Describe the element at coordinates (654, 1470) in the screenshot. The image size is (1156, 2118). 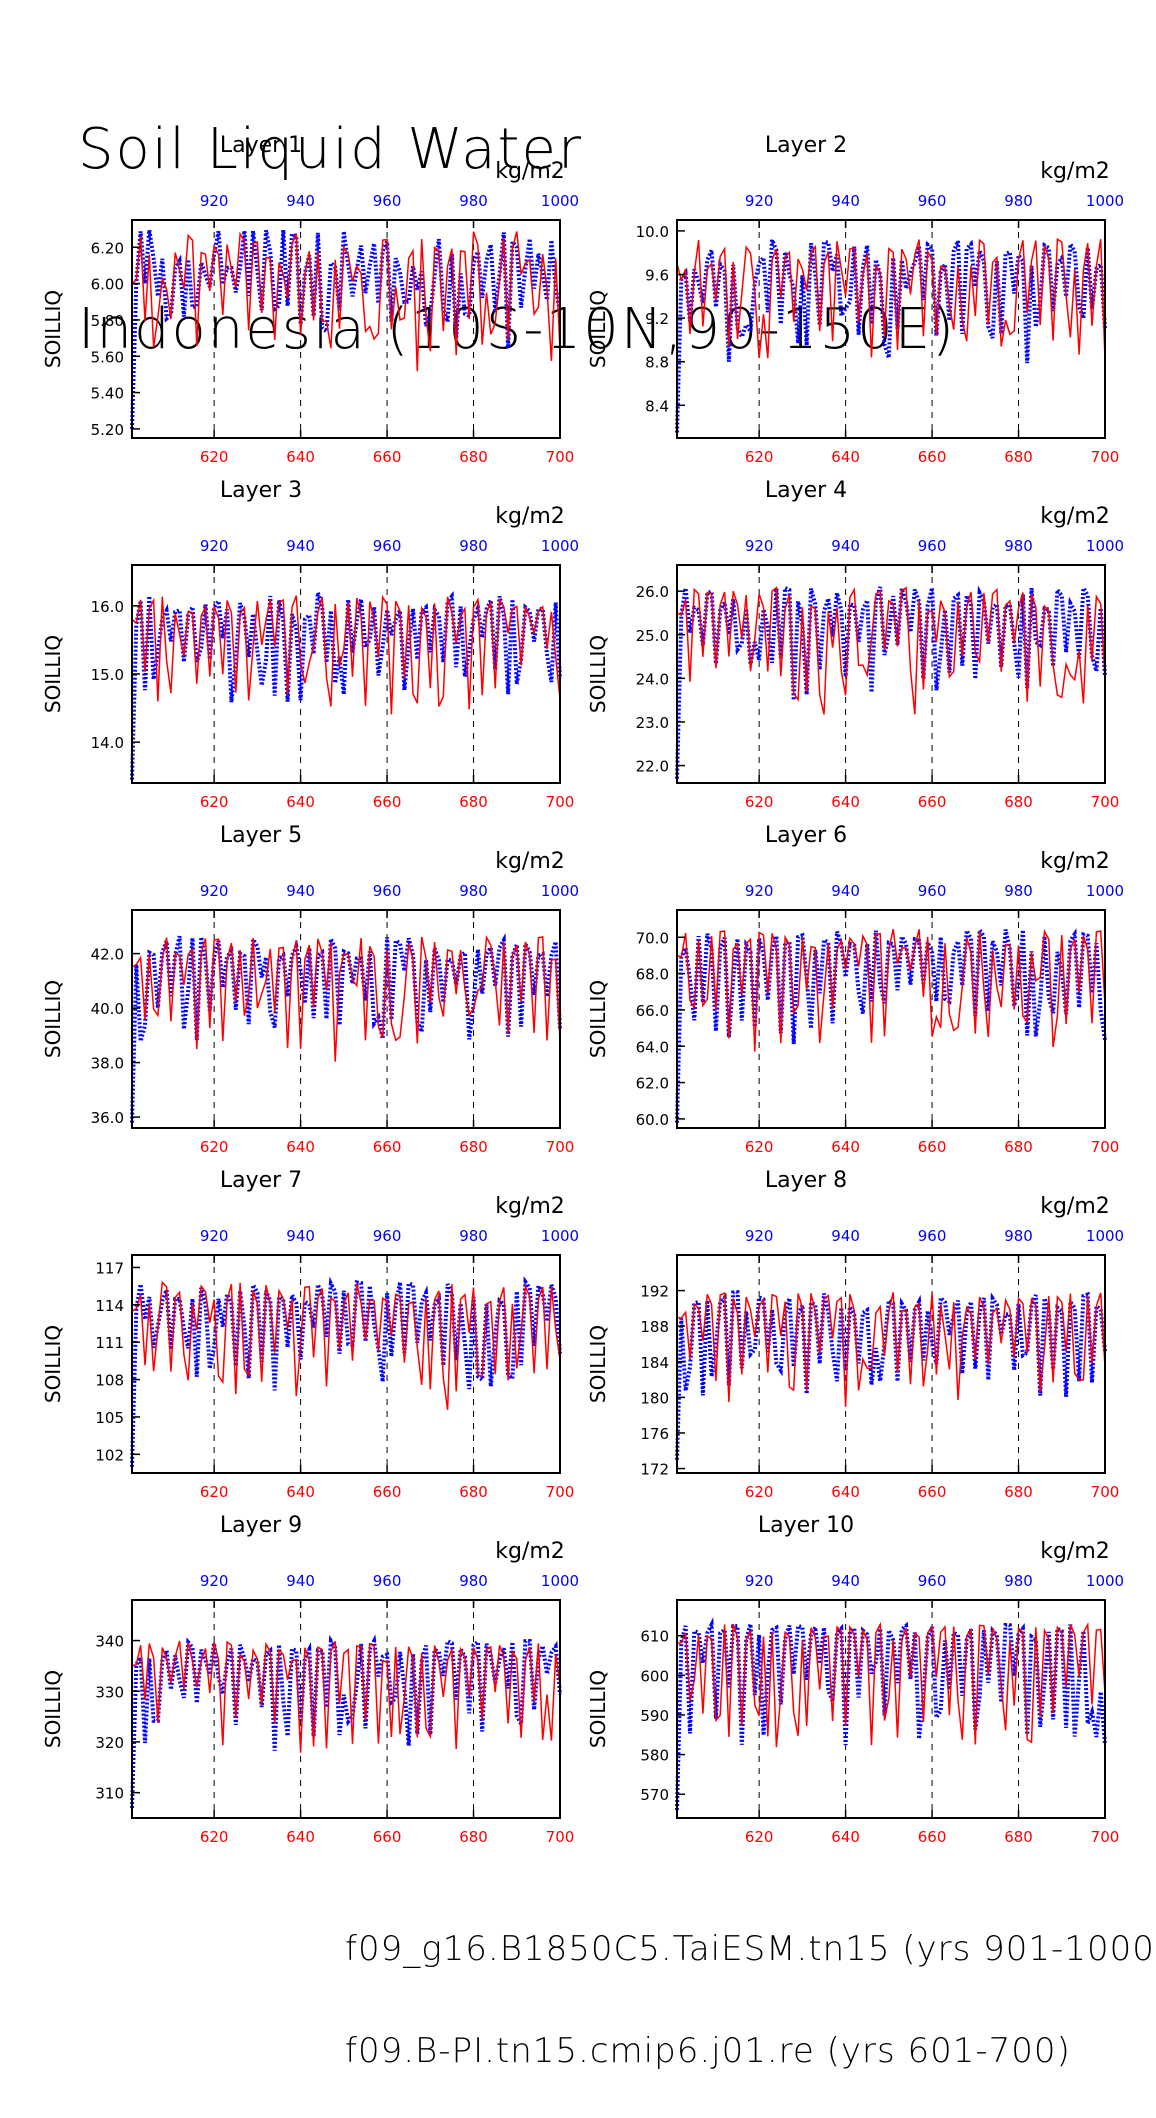
I see `y-tick-label: 172` at that location.